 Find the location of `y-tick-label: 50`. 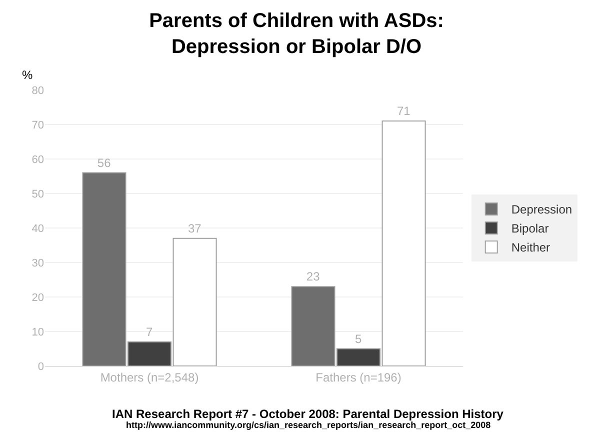

y-tick-label: 50 is located at coordinates (38, 194).